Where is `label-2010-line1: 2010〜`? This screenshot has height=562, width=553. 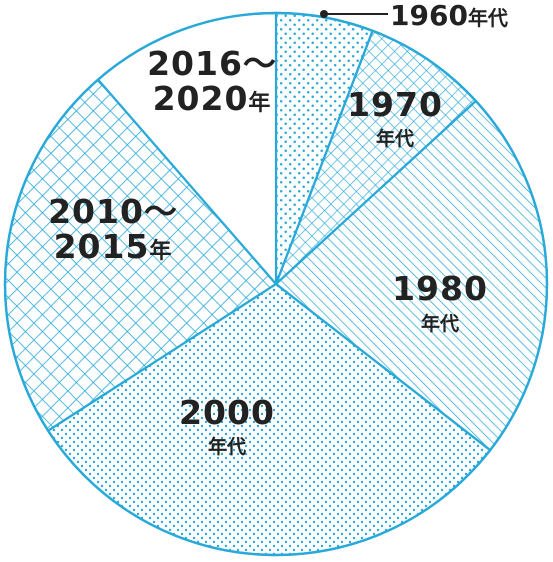 label-2010-line1: 2010〜 is located at coordinates (113, 211).